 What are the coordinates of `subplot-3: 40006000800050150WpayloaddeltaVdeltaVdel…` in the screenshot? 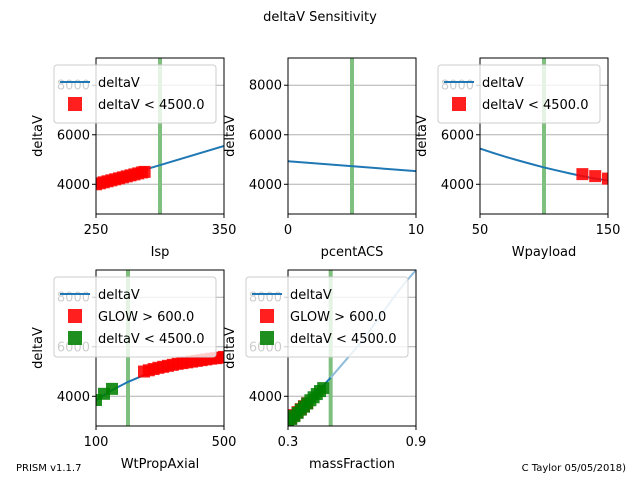 It's located at (518, 158).